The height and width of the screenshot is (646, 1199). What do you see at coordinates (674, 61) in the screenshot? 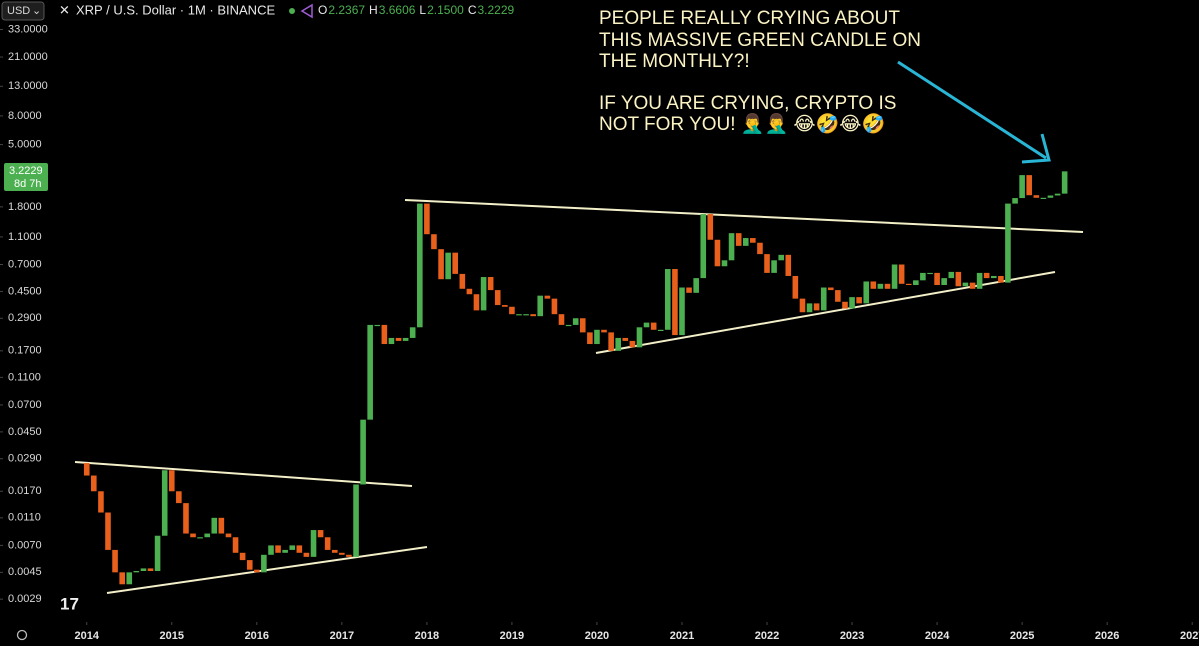
I see `annotation-line: THE MONTHLY?!` at bounding box center [674, 61].